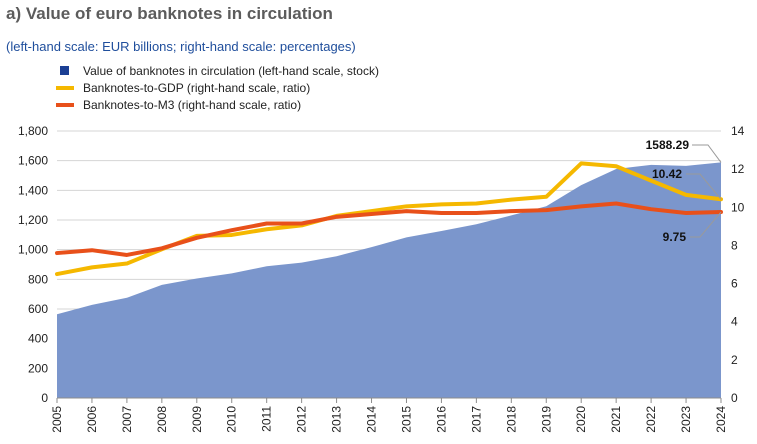 Image resolution: width=757 pixels, height=444 pixels. I want to click on x-tick-label: 2007, so click(127, 419).